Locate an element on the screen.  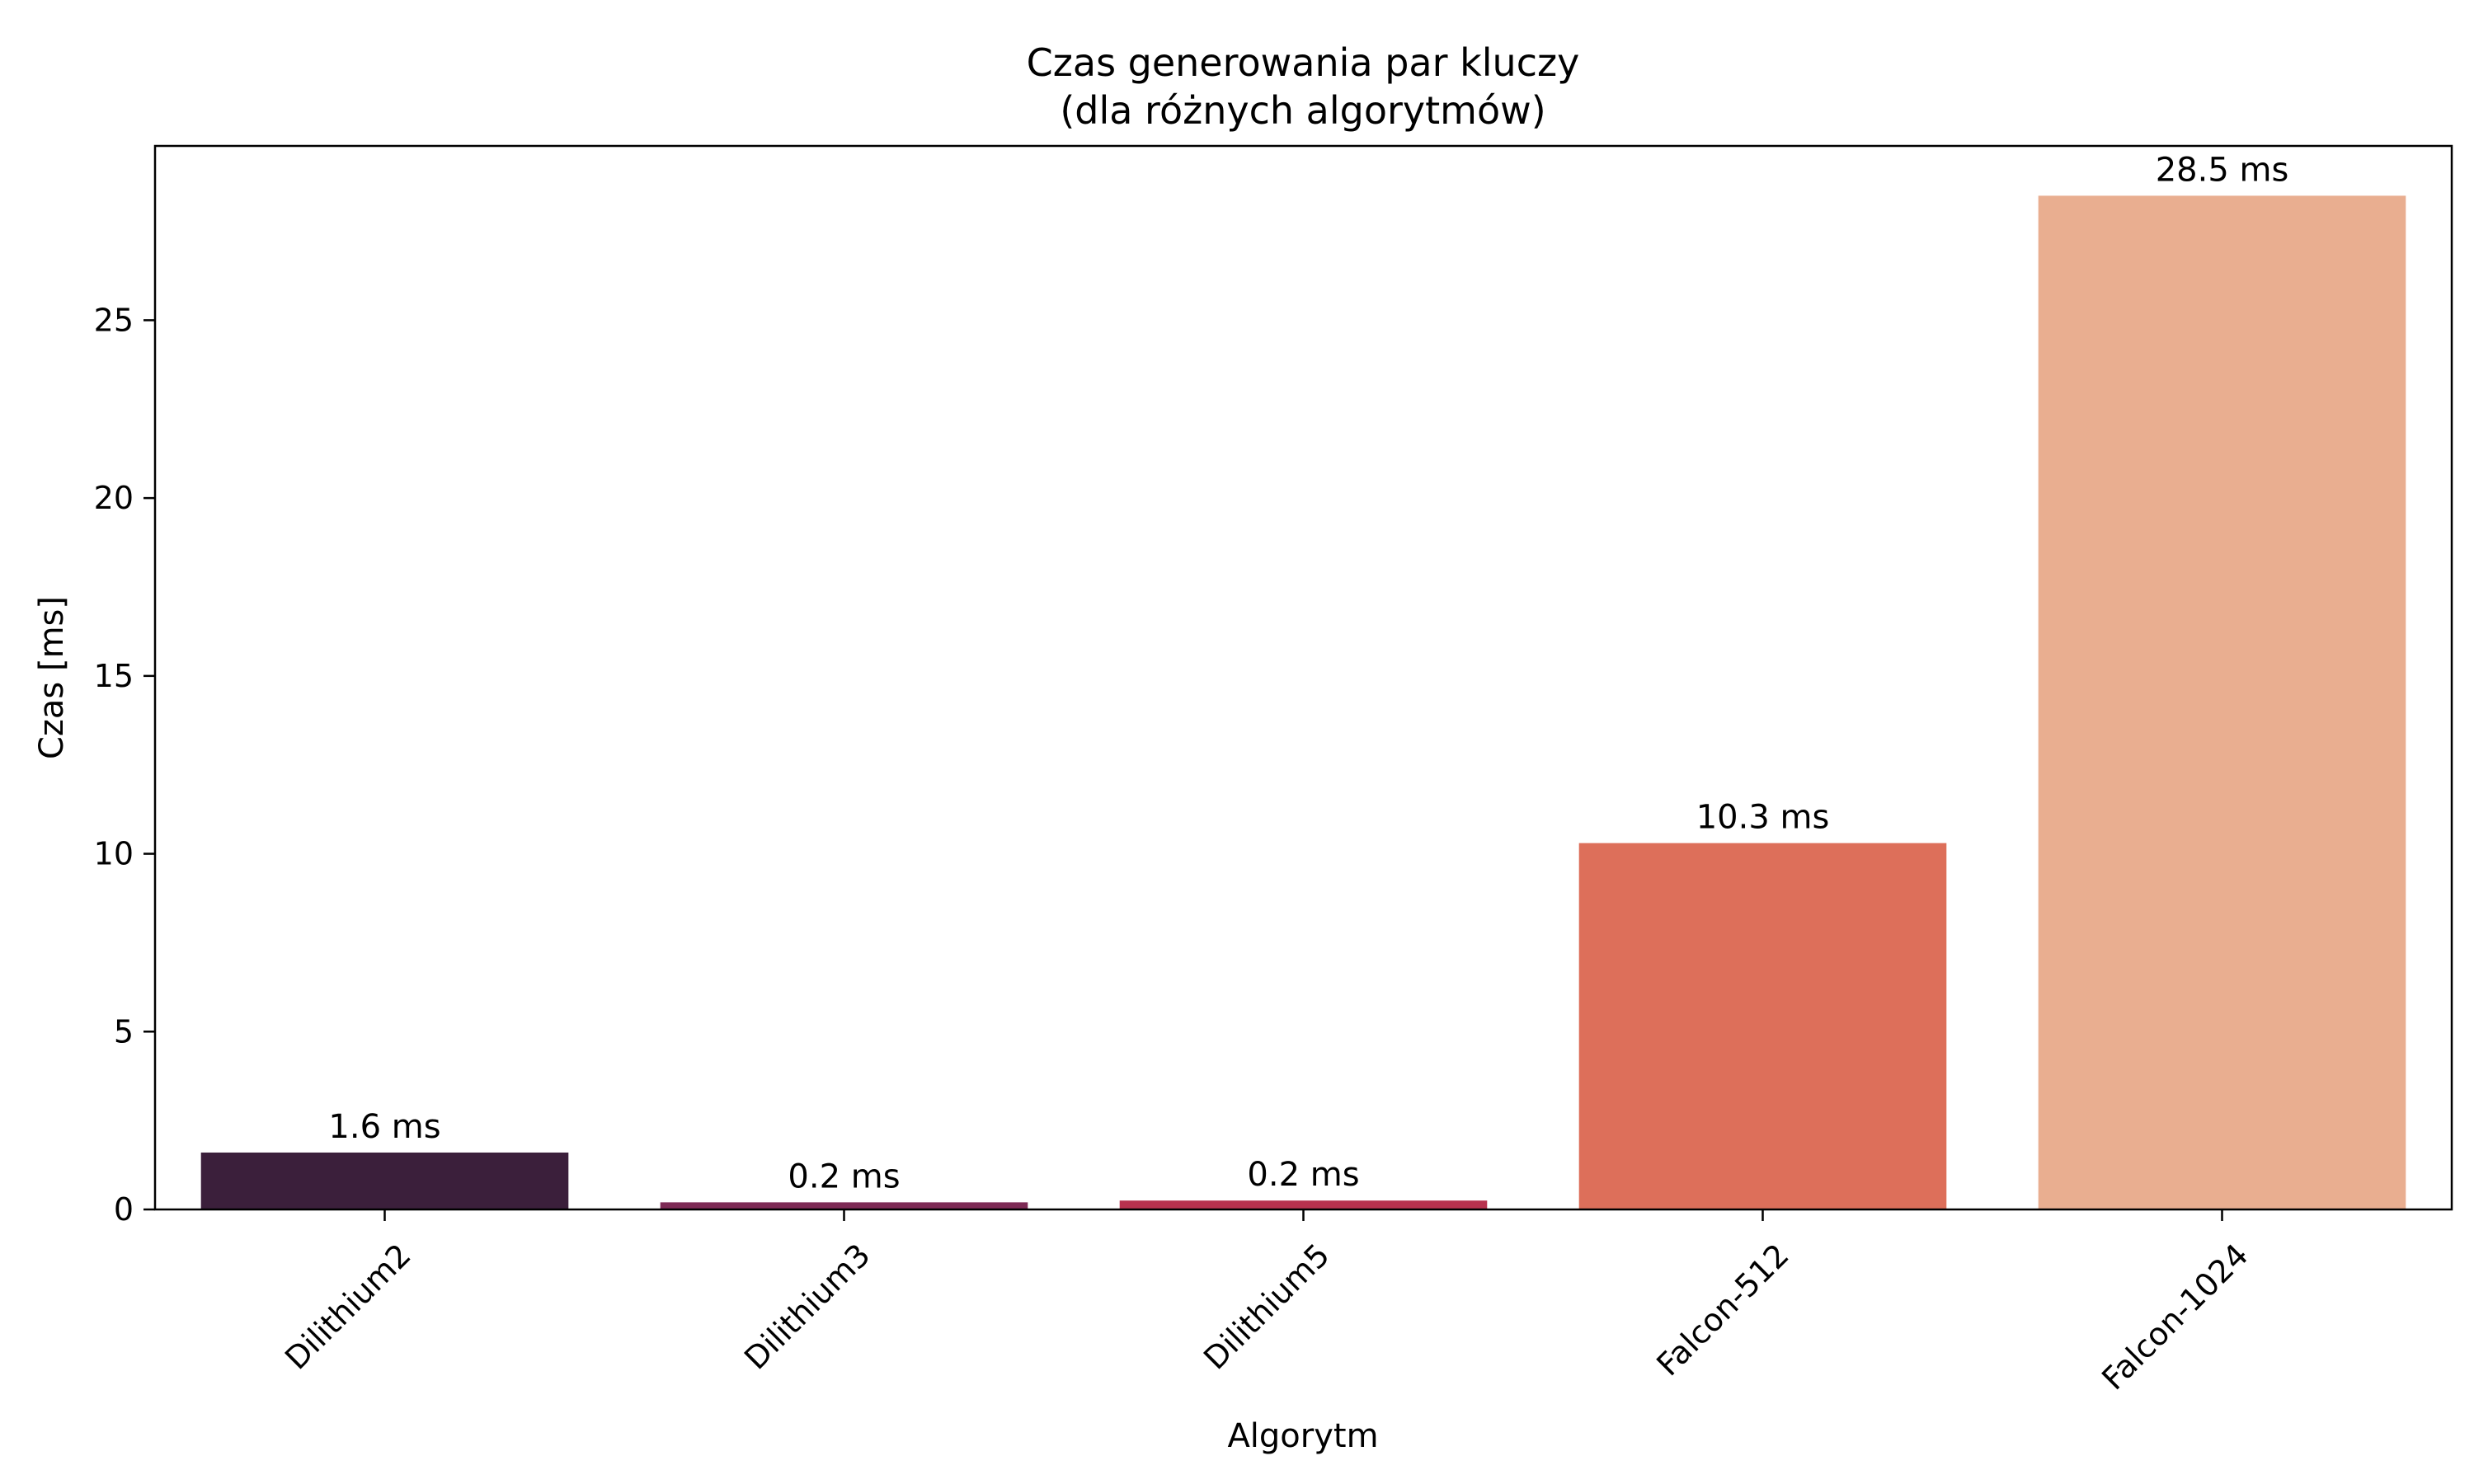
bar-dilithium5 is located at coordinates (1303, 1204).